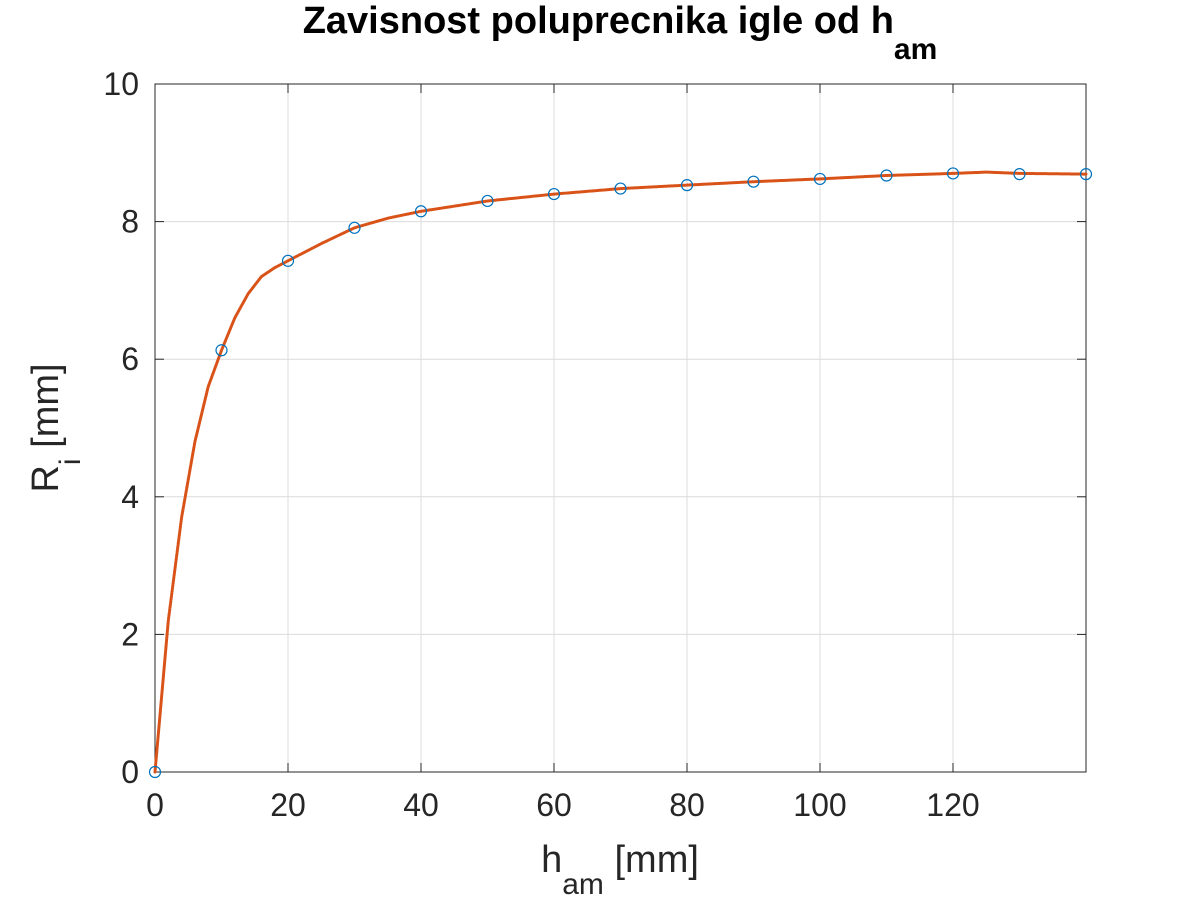 The height and width of the screenshot is (900, 1200). What do you see at coordinates (583, 884) in the screenshot?
I see `x-axis-label-sub: am` at bounding box center [583, 884].